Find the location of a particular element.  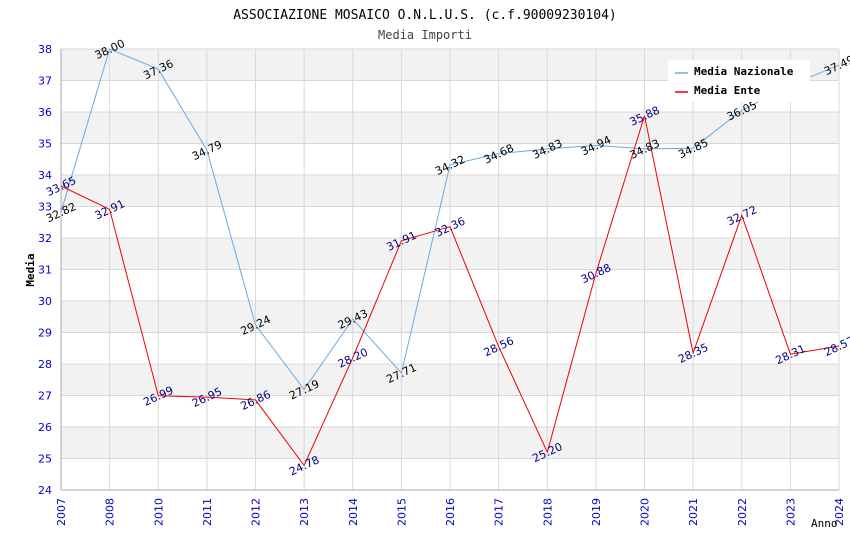

y-tick-label: 27 is located at coordinates (45, 396).